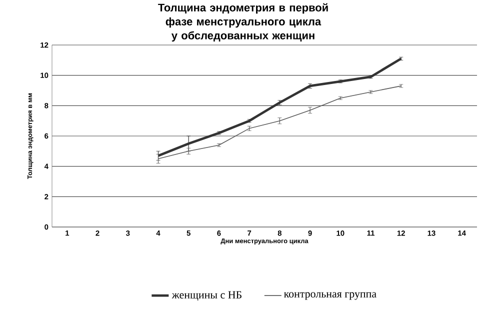 Image resolution: width=490 pixels, height=317 pixels. Describe the element at coordinates (330, 296) in the screenshot. I see `legend-label: контрольная группа` at that location.